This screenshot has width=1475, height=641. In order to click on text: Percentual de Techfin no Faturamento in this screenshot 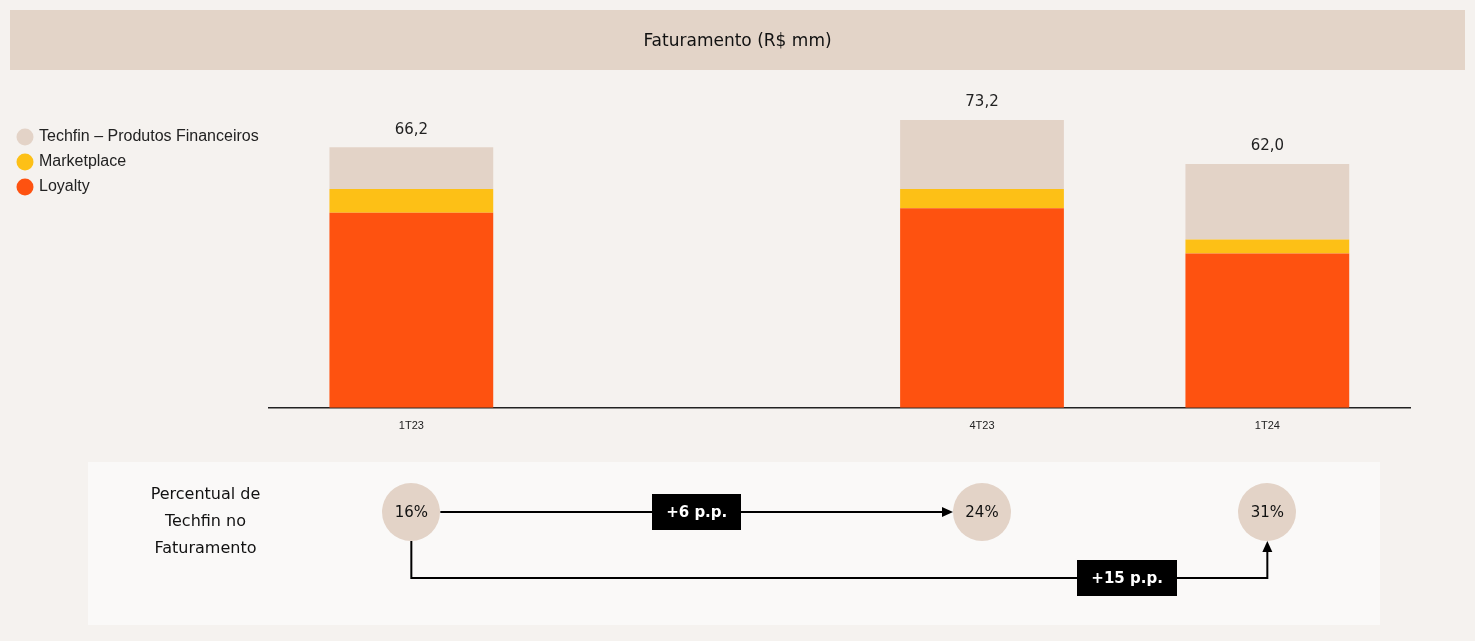, I will do `click(205, 521)`.